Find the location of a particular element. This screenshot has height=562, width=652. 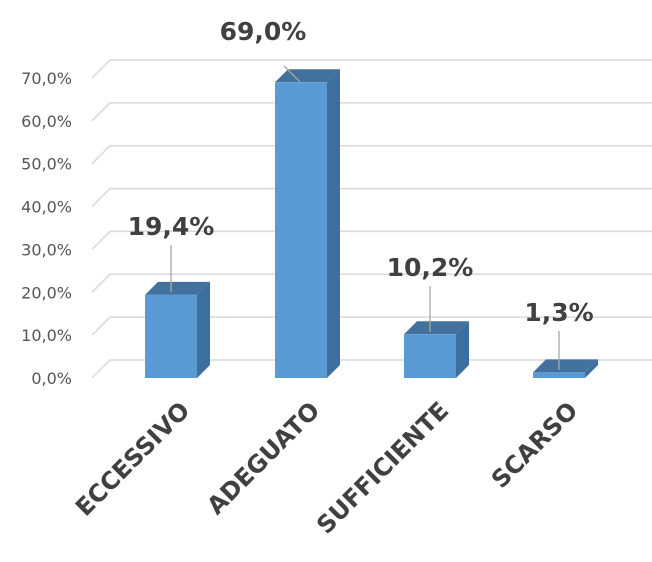

category-label: ECCESSIVO is located at coordinates (132, 458).